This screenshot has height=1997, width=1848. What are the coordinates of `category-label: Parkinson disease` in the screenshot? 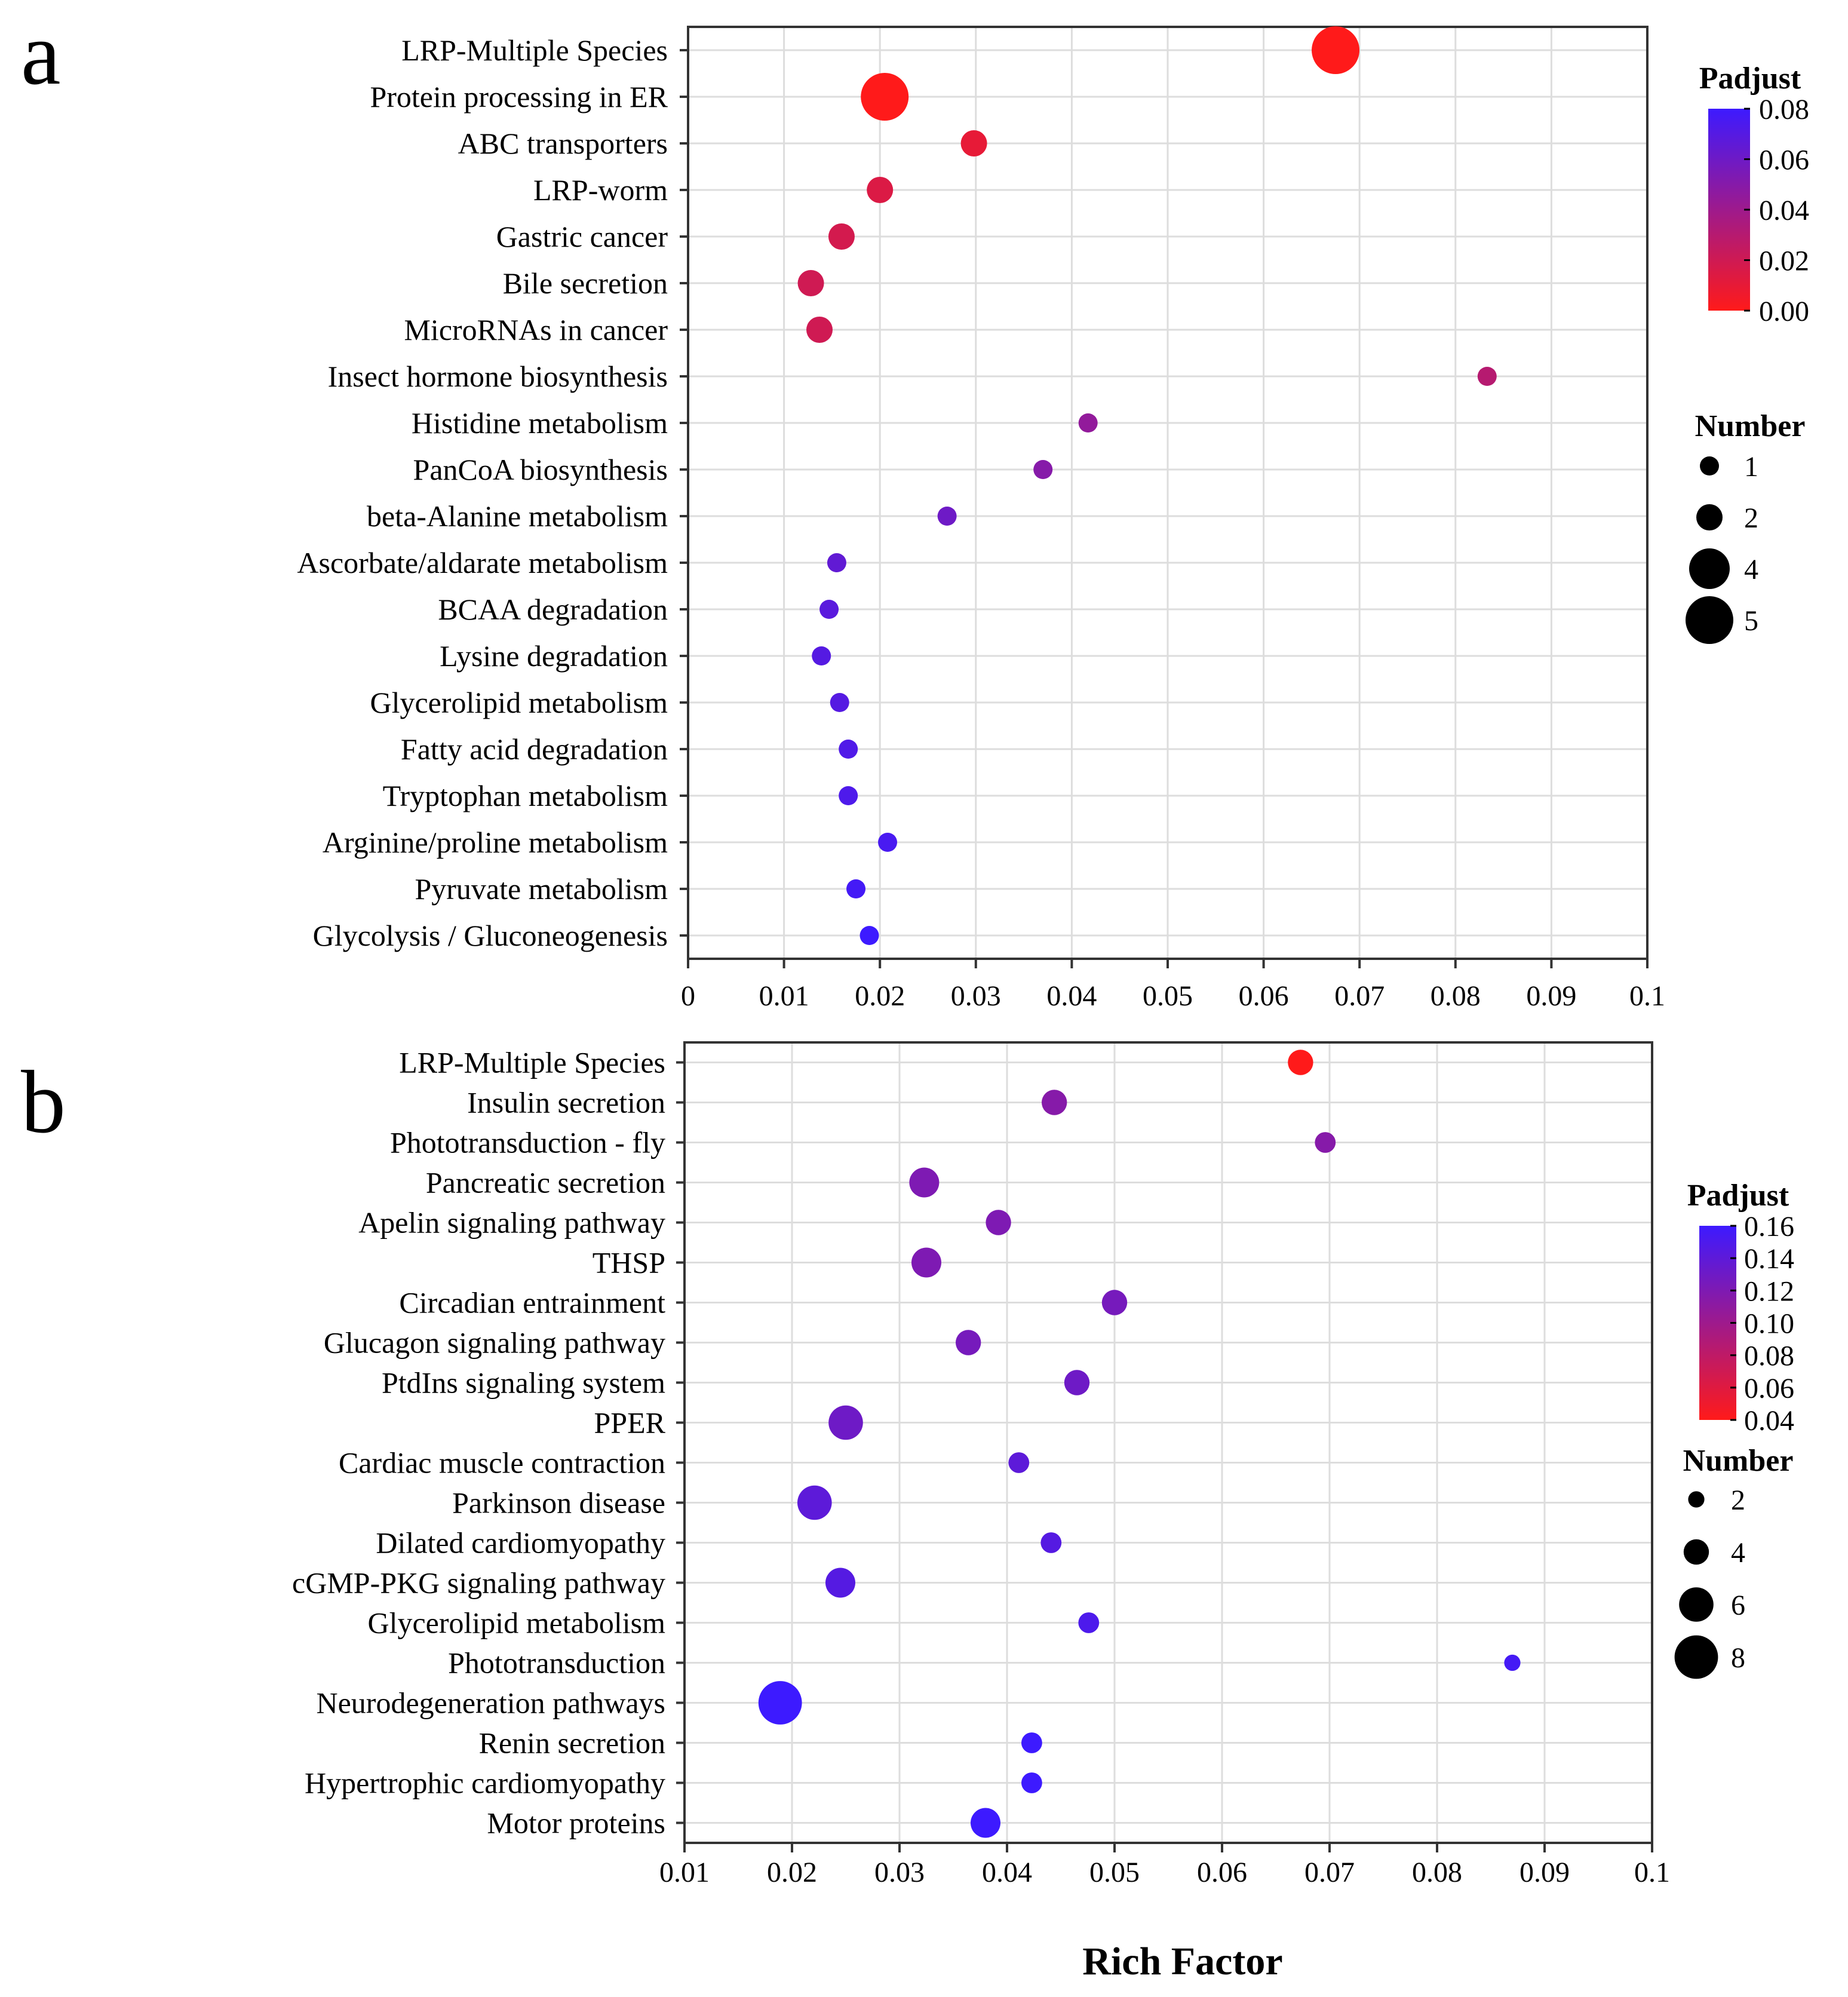 It's located at (558, 1503).